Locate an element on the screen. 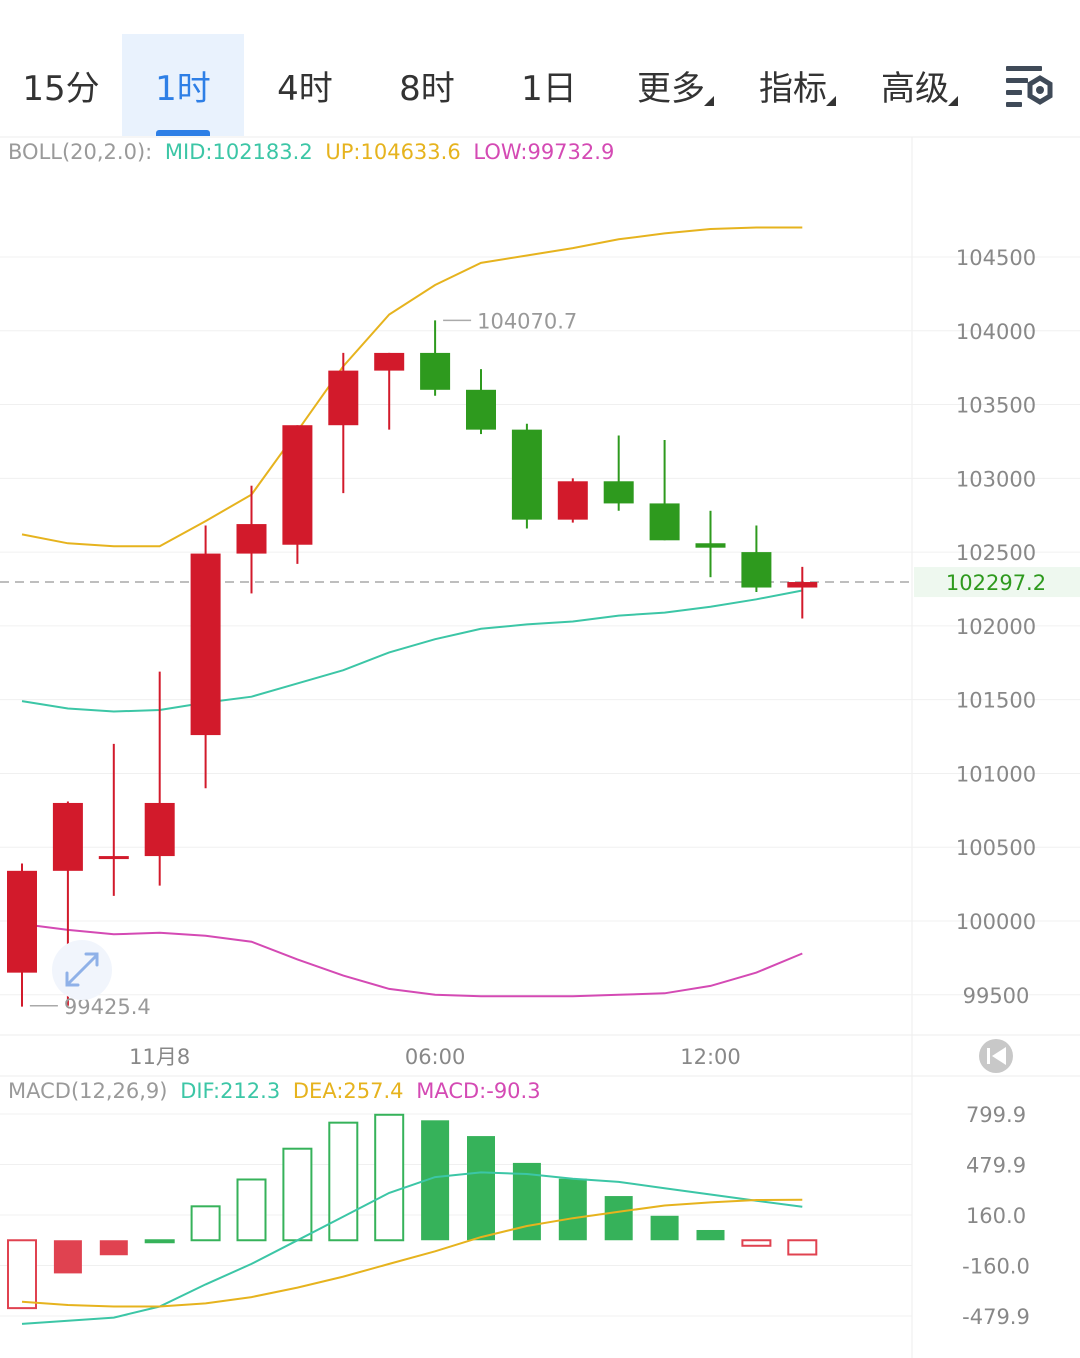 Image resolution: width=1080 pixels, height=1358 pixels. tab-2: 4时 is located at coordinates (305, 85).